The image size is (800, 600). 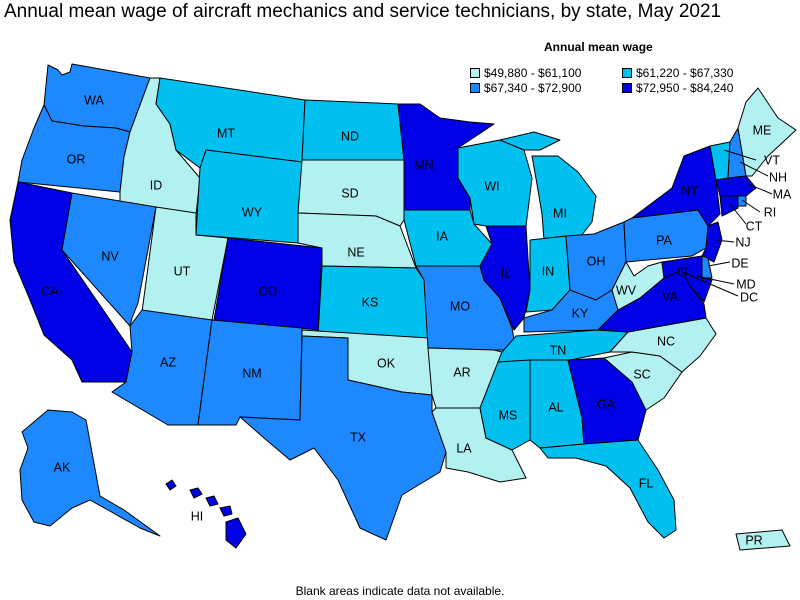 What do you see at coordinates (736, 186) in the screenshot?
I see `state-MA` at bounding box center [736, 186].